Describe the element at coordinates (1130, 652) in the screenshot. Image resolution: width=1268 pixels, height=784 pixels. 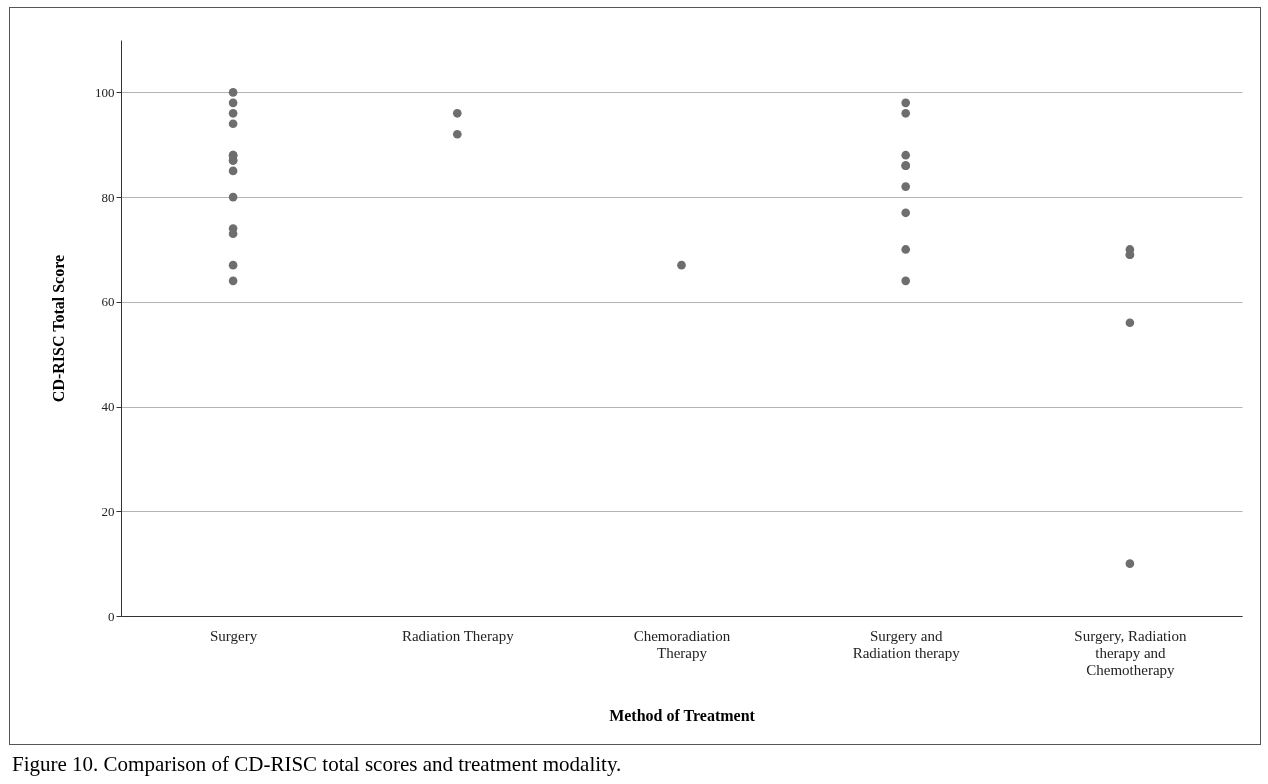
I see `x-tick-label: Surgery, Radiation therapy and Chemotherapy` at that location.